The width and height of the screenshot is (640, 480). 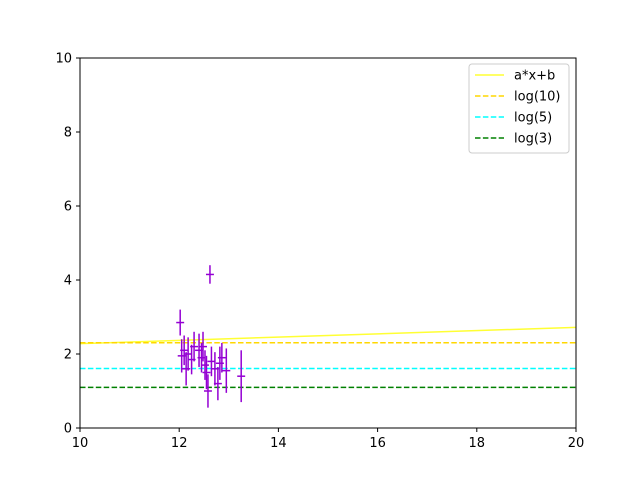 What do you see at coordinates (328, 439) in the screenshot?
I see `x-axis-ticks: 10 12 14 16 18 20` at bounding box center [328, 439].